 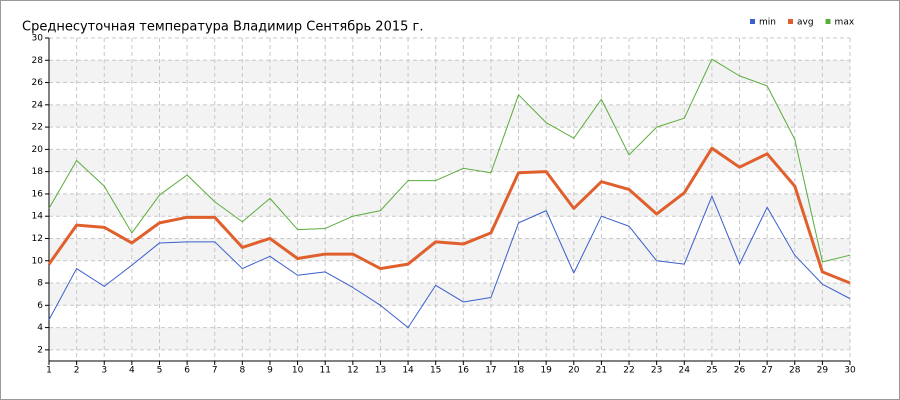 I want to click on x-tick-label: 14, so click(x=408, y=371).